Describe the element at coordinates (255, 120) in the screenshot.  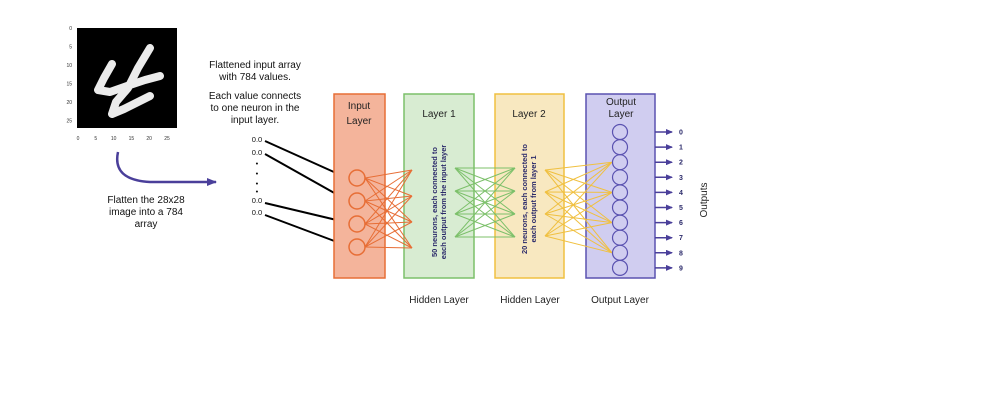
I see `connects-note-line-3: input layer.` at that location.